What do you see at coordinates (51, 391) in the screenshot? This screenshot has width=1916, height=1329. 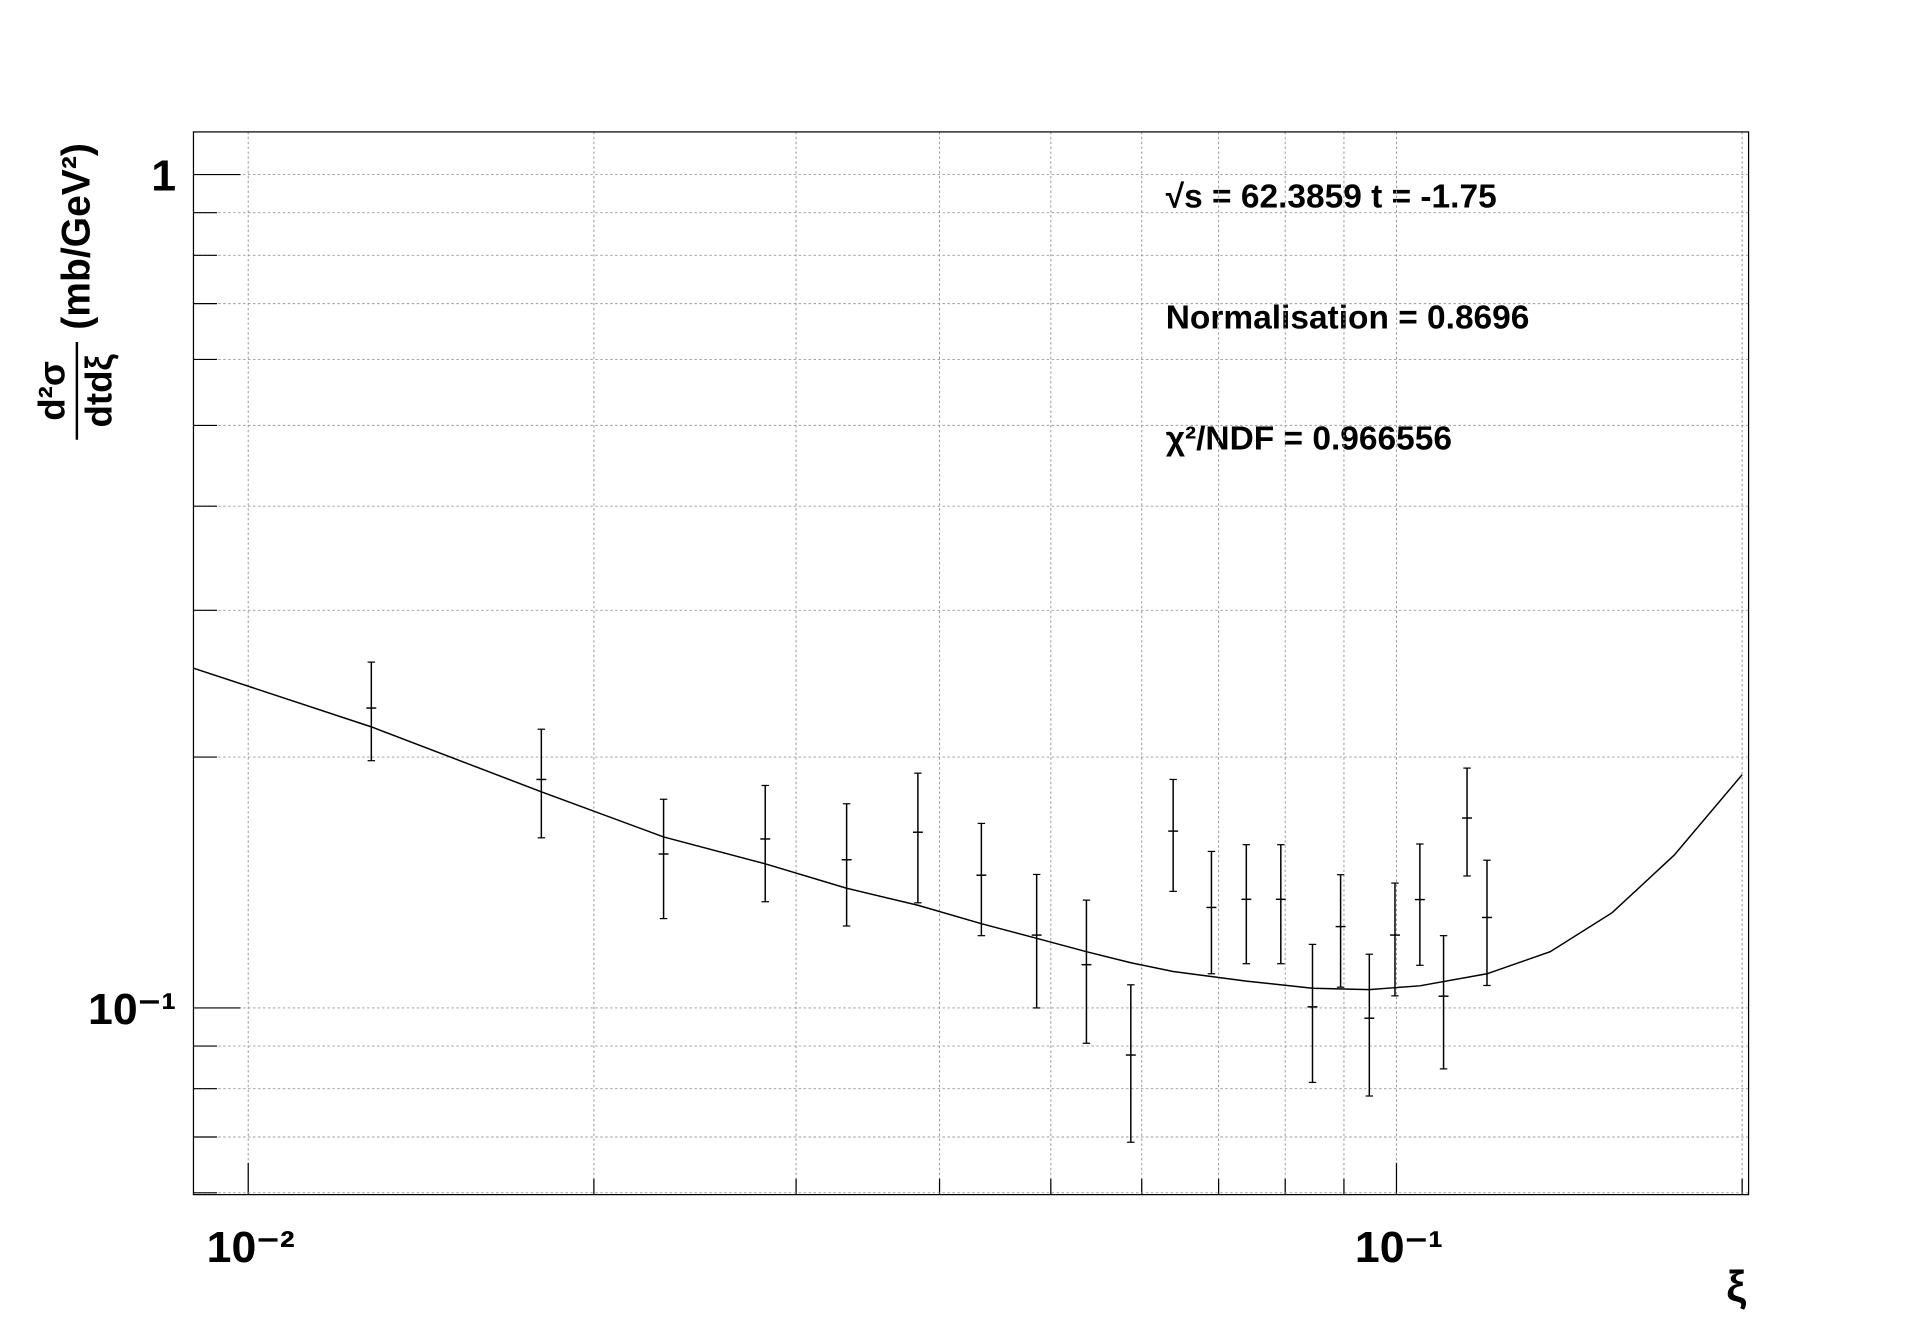 I see `y-label-numerator: d²σ` at bounding box center [51, 391].